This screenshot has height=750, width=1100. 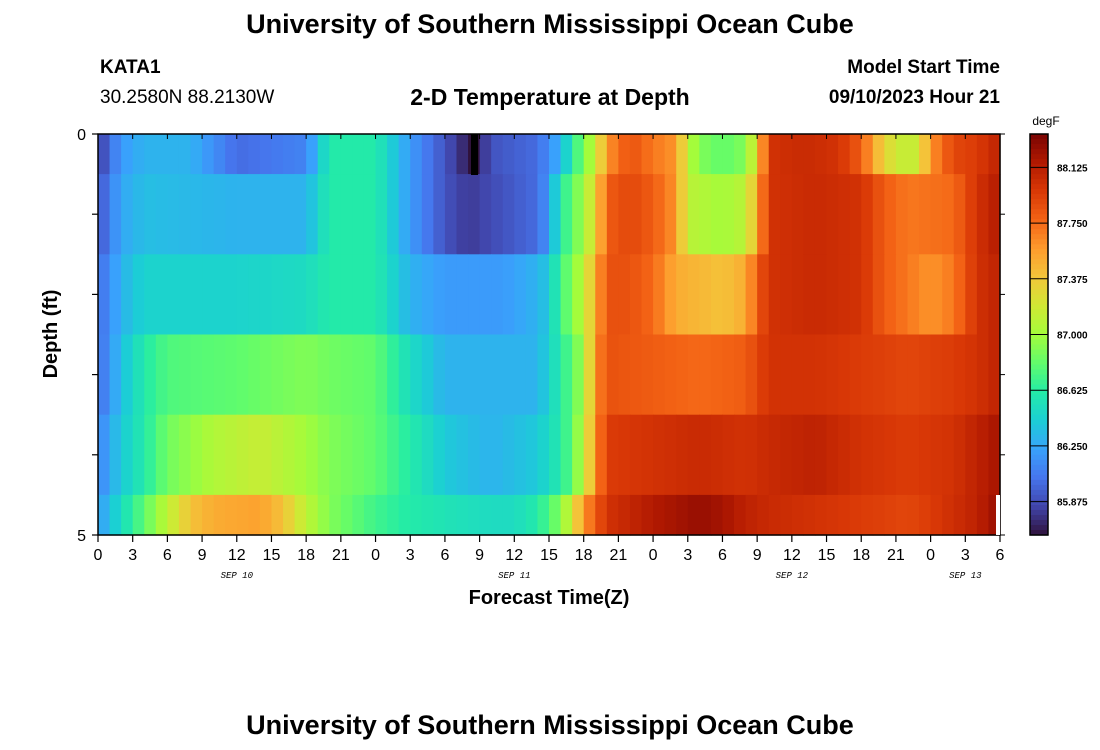 I want to click on x-tick-label: 3, so click(x=410, y=555).